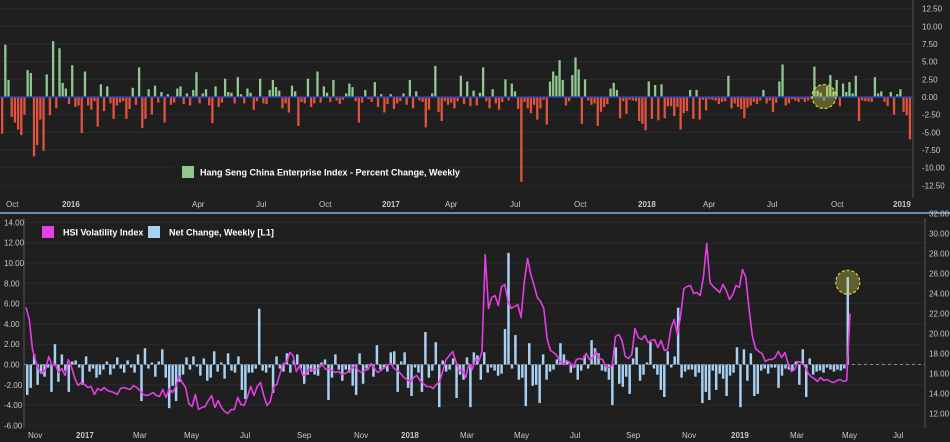 The height and width of the screenshot is (442, 950). I want to click on top-x-tick-label: Jul, so click(261, 204).